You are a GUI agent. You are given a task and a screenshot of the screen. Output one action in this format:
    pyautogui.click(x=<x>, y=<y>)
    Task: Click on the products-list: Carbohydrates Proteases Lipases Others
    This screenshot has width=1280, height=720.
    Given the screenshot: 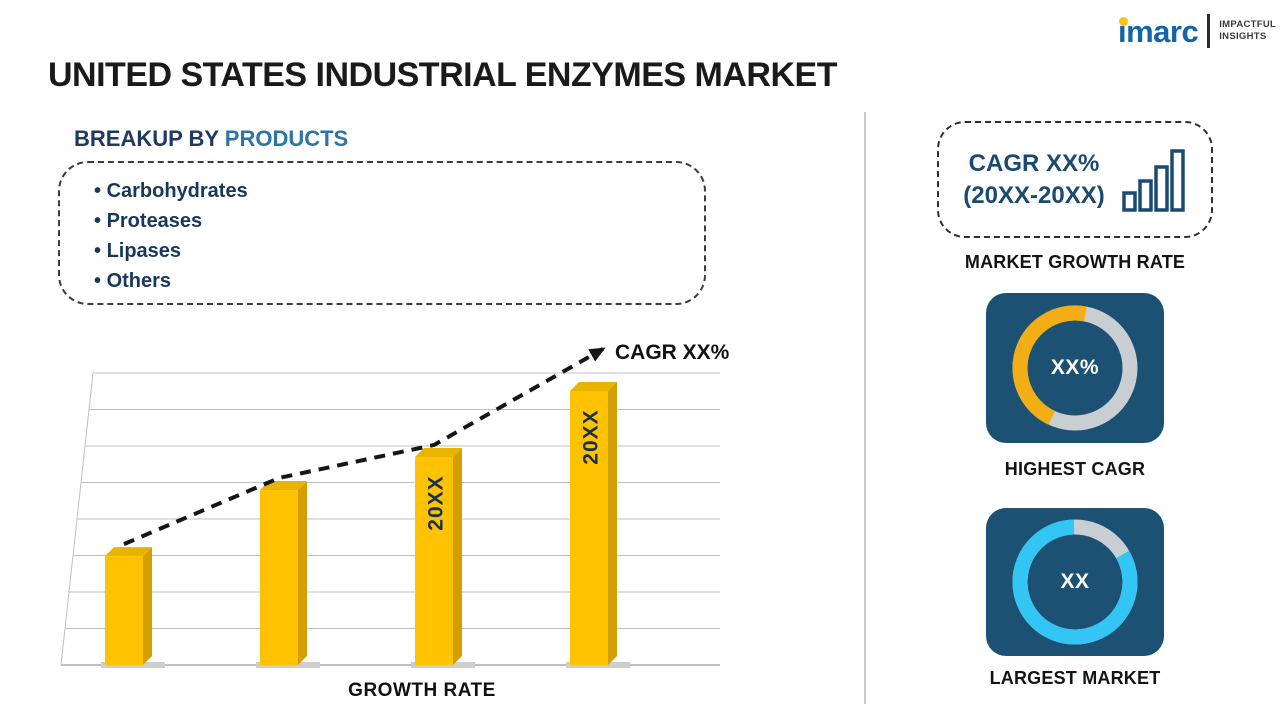 What is the action you would take?
    pyautogui.click(x=399, y=236)
    